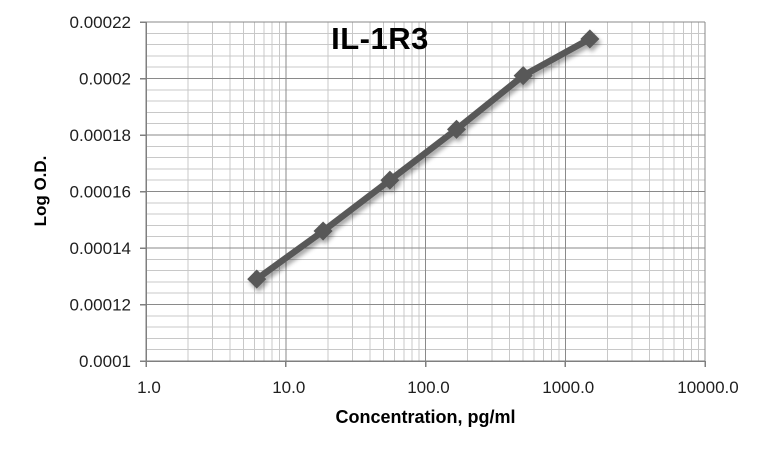 The image size is (760, 453). Describe the element at coordinates (105, 361) in the screenshot. I see `y-tick-label: 0.0001` at that location.